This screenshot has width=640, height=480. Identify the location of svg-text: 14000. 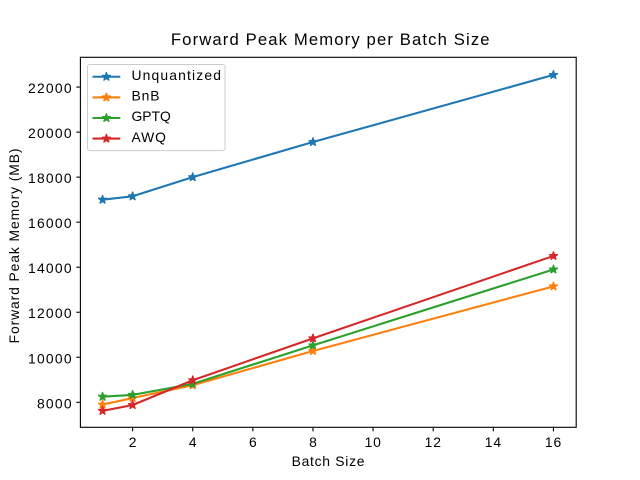
(50, 268).